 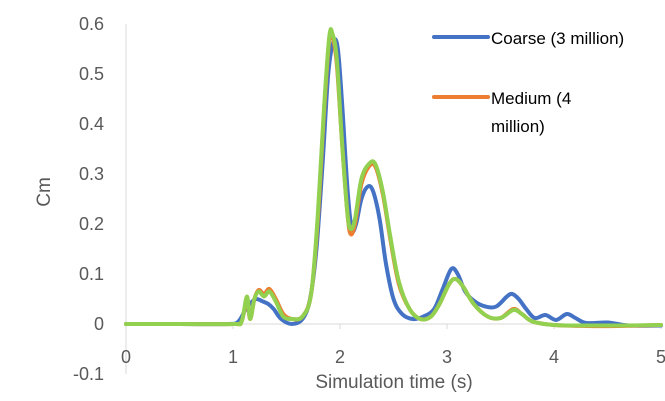 I want to click on legend-label: Medium (4 million), so click(x=531, y=112).